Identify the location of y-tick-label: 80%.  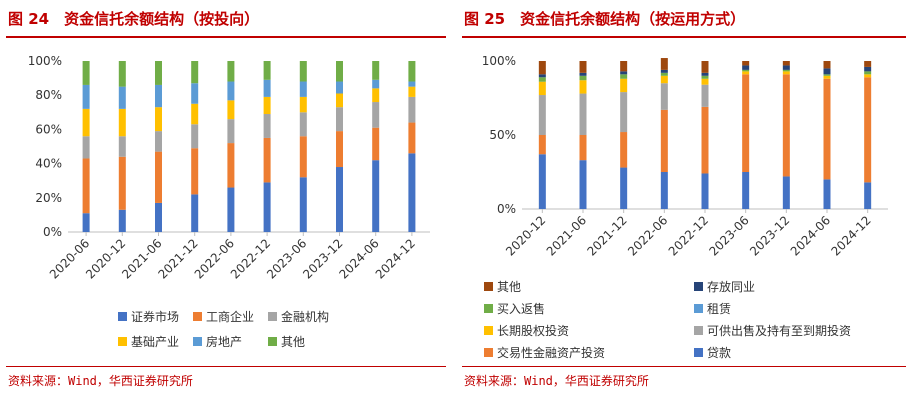
(48, 95).